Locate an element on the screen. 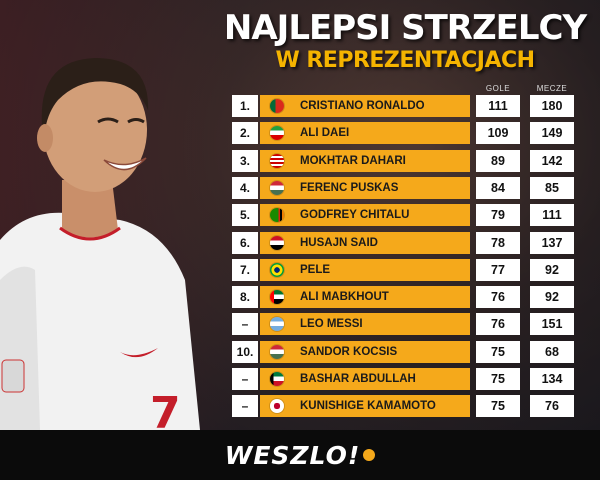 The height and width of the screenshot is (480, 600). player-name-bar: HUSAJN SAID is located at coordinates (365, 242).